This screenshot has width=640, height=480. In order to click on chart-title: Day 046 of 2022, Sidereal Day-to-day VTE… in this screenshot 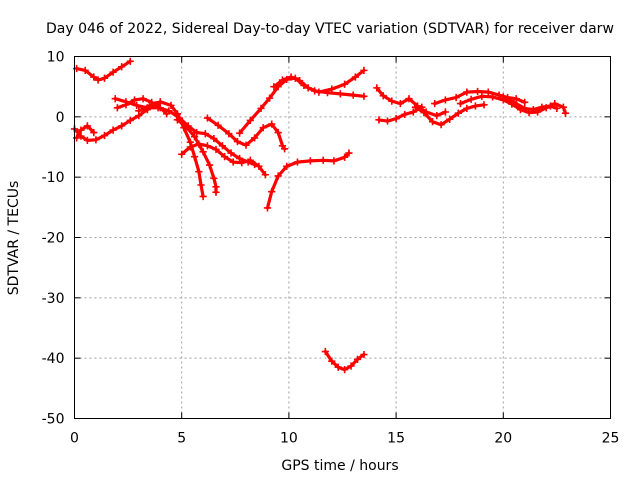, I will do `click(330, 29)`.